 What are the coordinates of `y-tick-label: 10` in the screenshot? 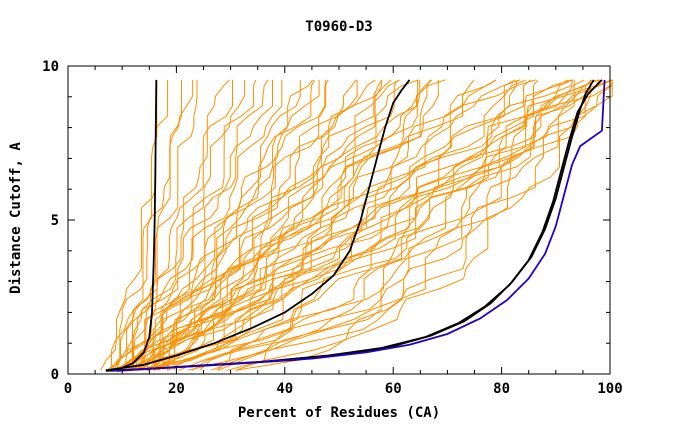 It's located at (50, 67).